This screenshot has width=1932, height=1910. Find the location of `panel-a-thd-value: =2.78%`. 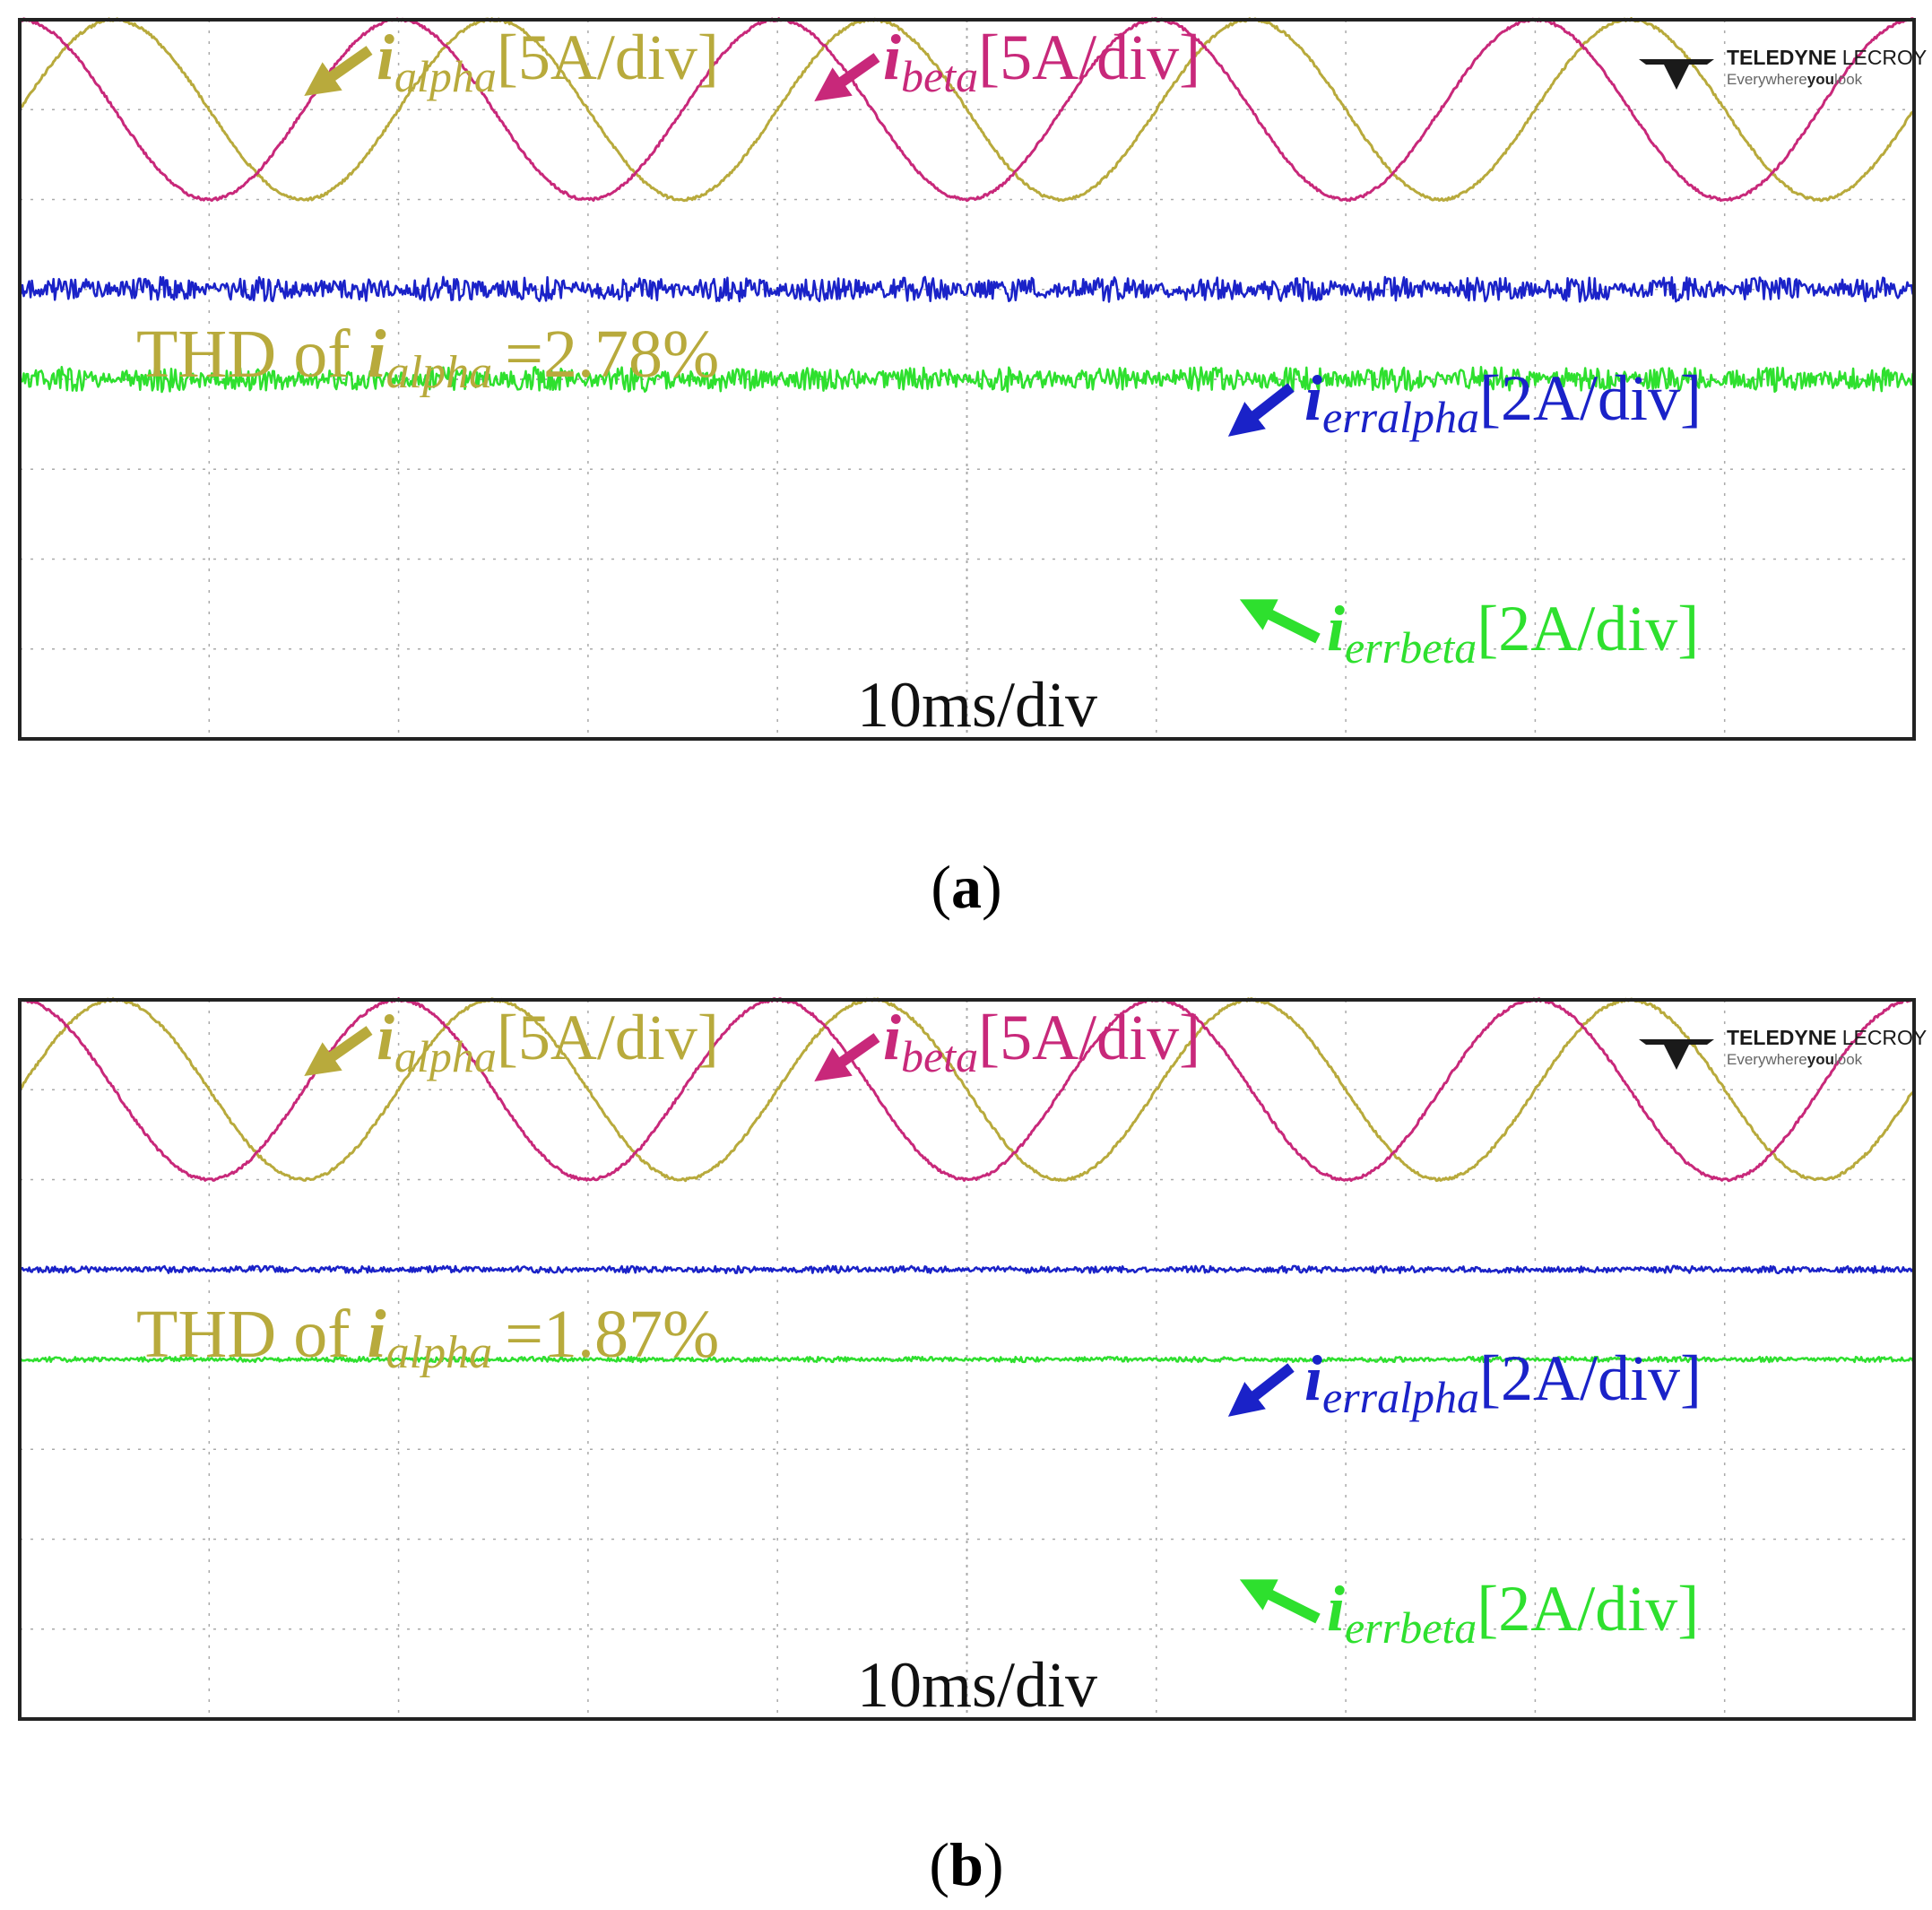

panel-a-thd-value: =2.78% is located at coordinates (612, 354).